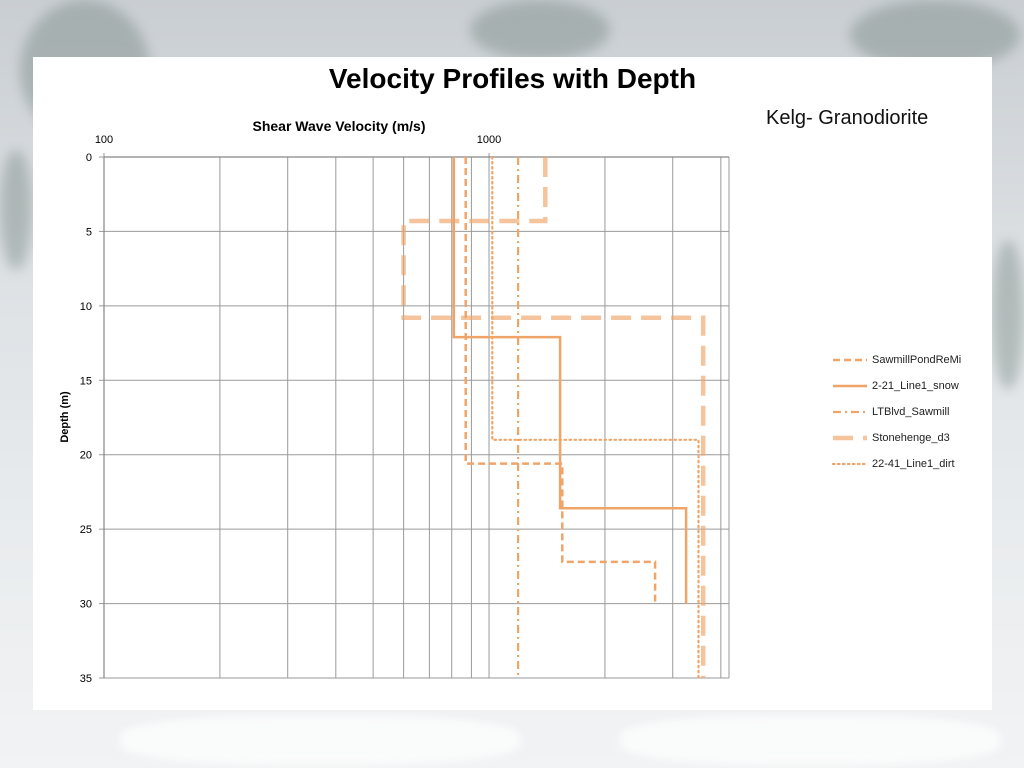 Image resolution: width=1024 pixels, height=768 pixels. I want to click on y-tick-label: 5, so click(89, 232).